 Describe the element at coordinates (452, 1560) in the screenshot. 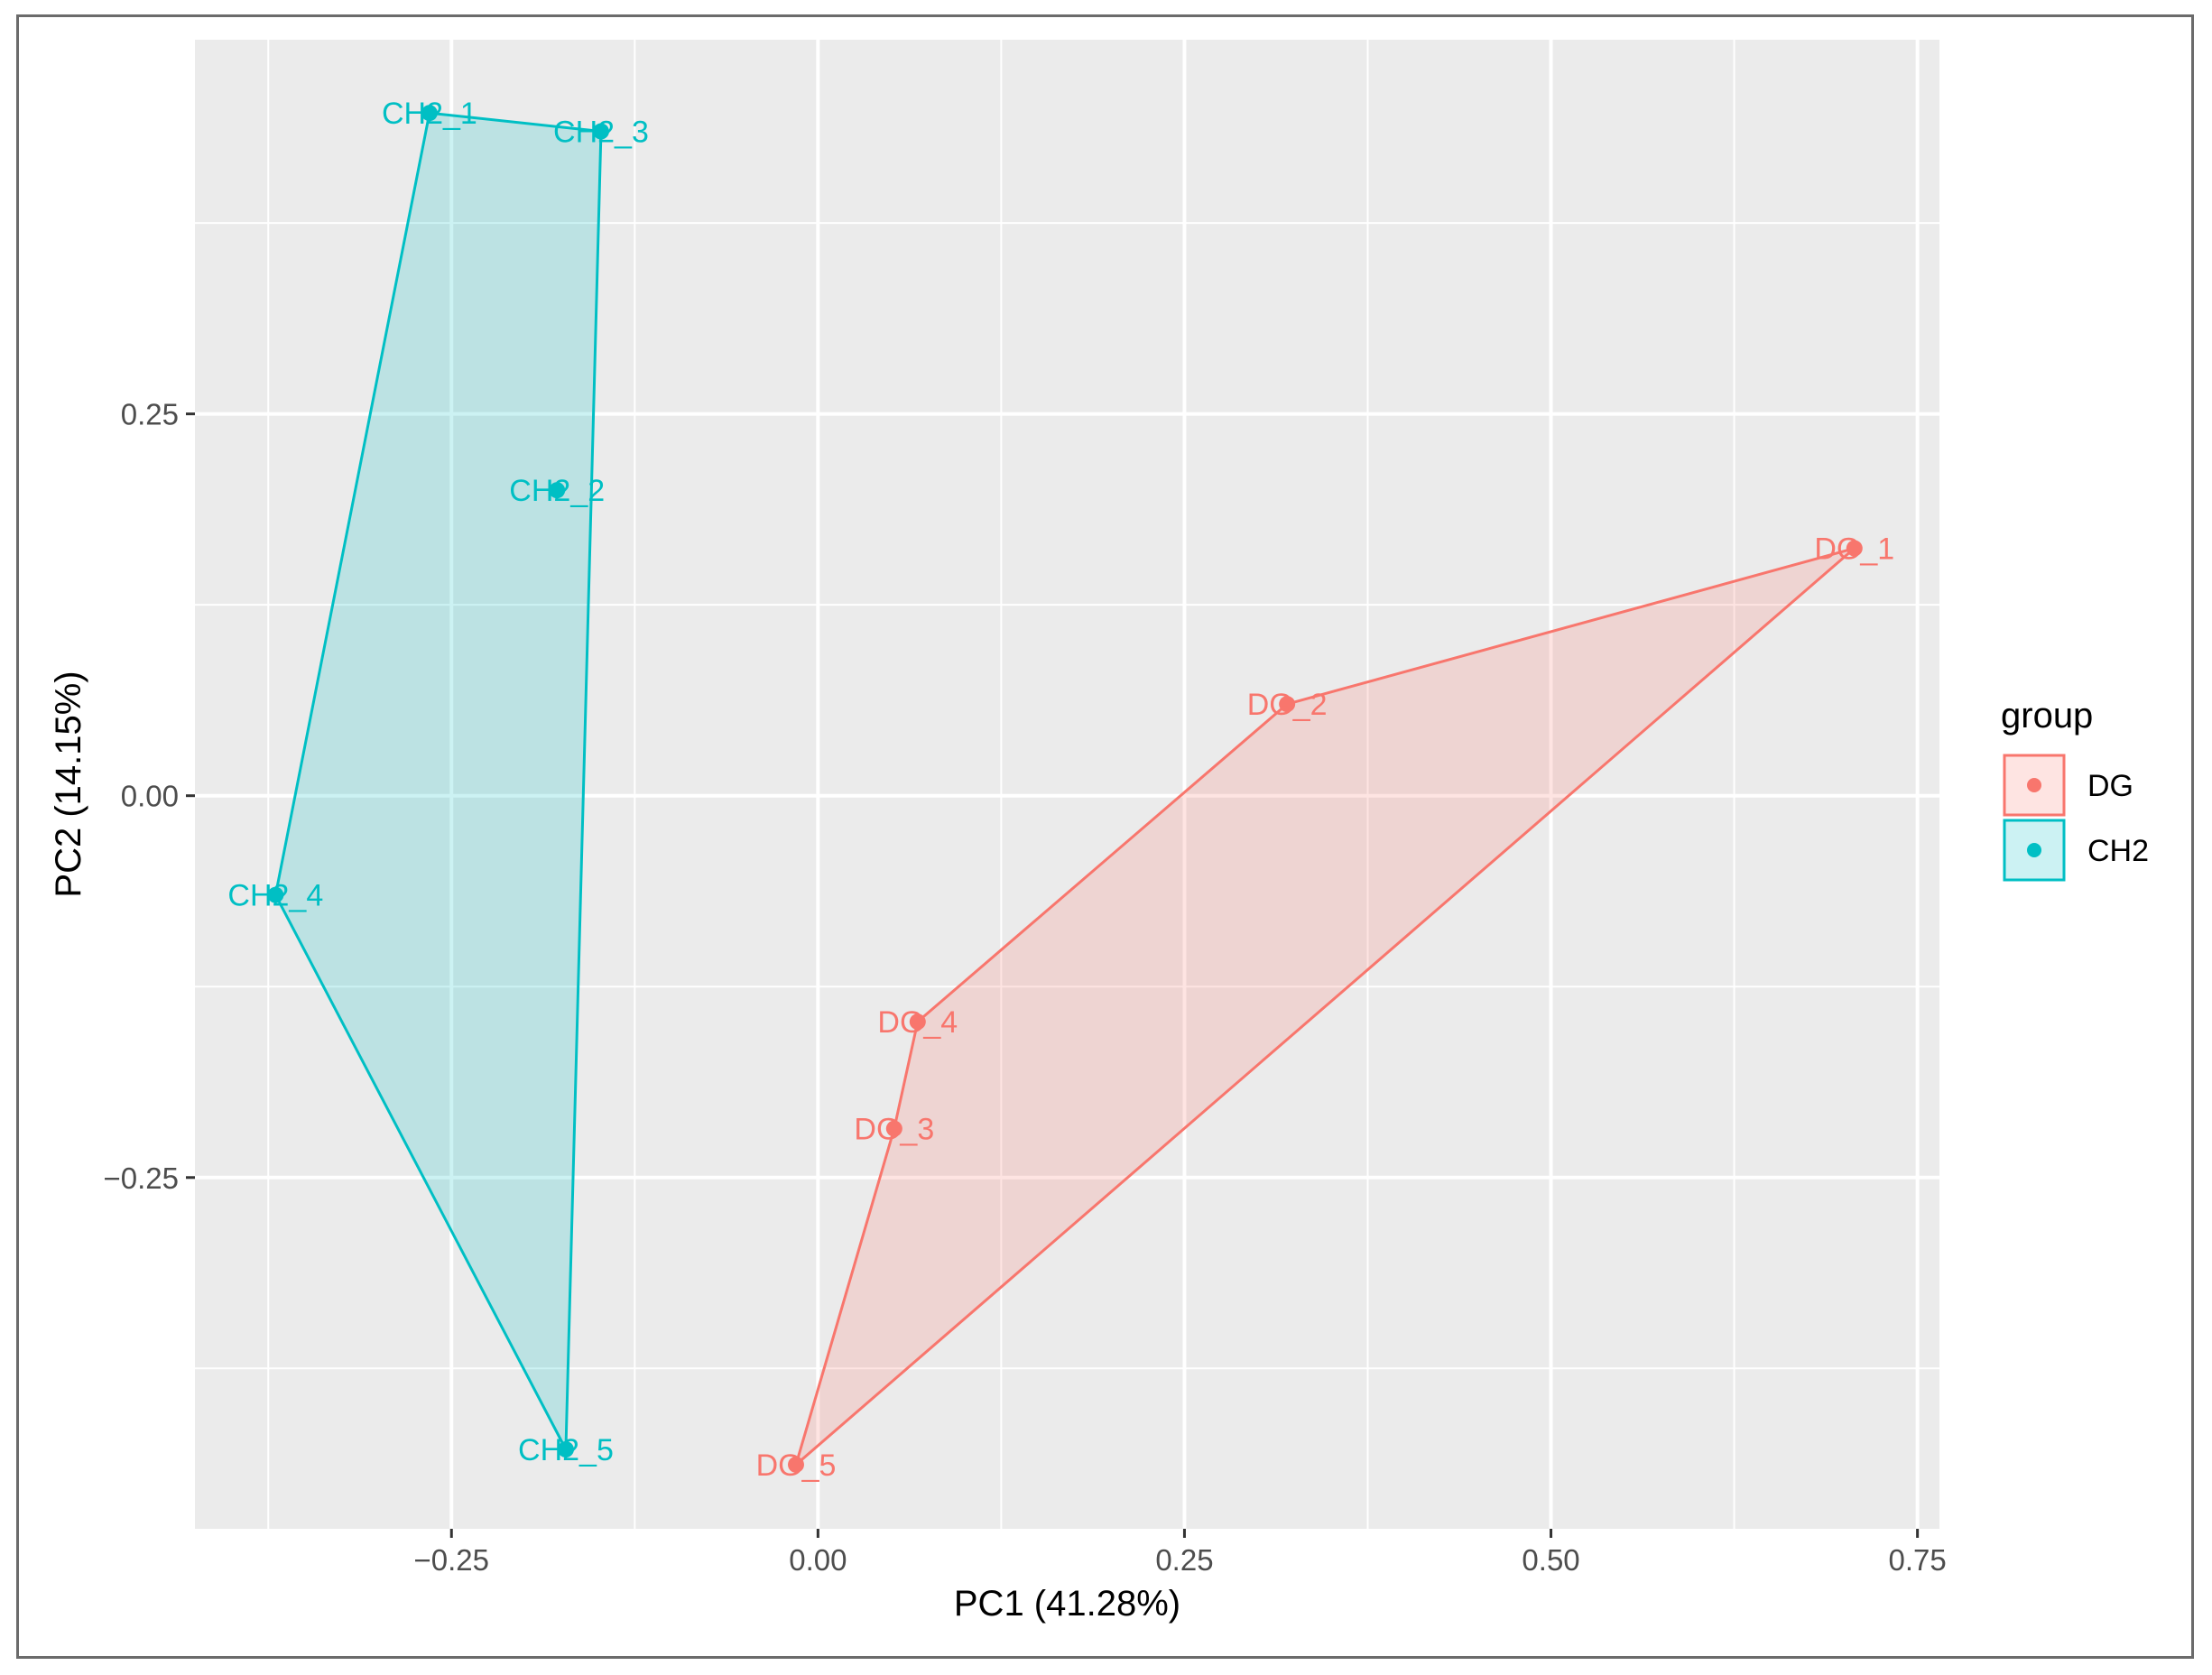

I see `x-tick-label: −0.25` at that location.